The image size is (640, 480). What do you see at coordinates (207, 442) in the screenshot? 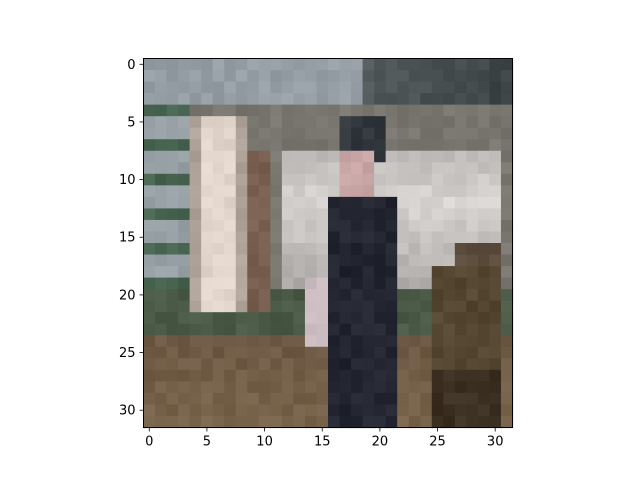
I see `x-tick-label: 5` at bounding box center [207, 442].